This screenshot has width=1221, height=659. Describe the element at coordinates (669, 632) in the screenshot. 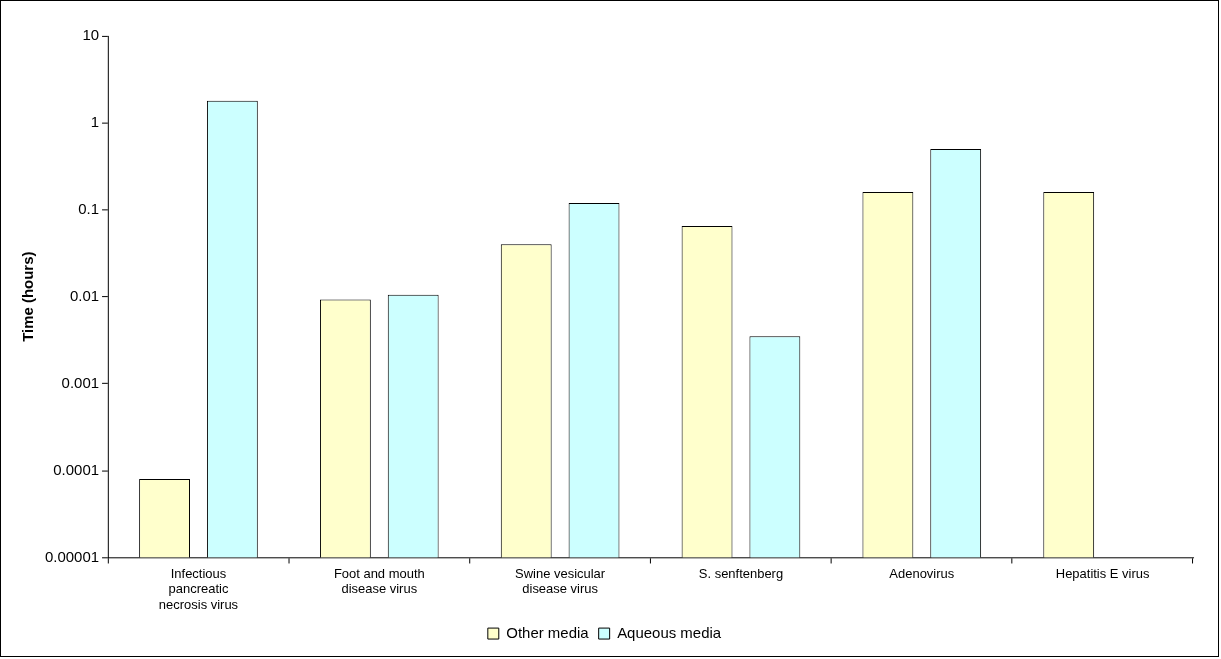

I see `legend-label: Aqueous media` at that location.